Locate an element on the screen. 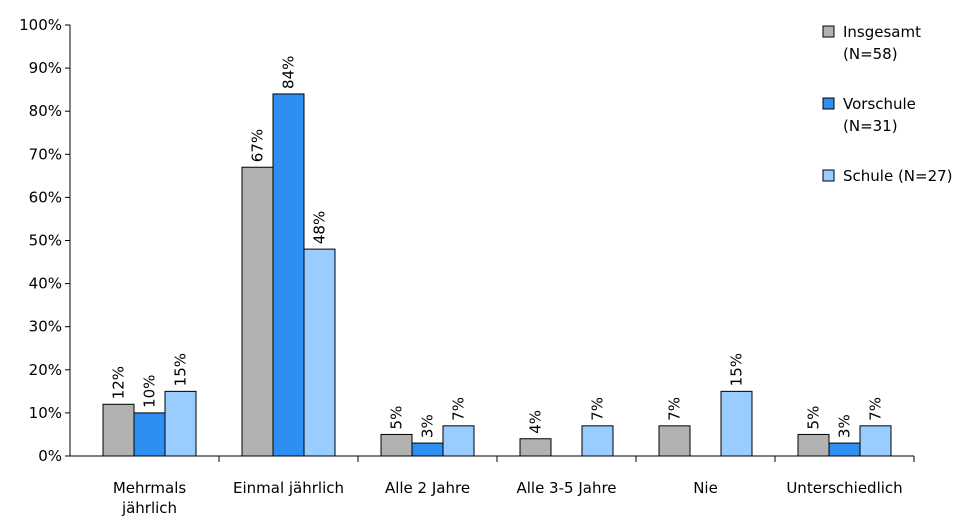 The height and width of the screenshot is (527, 976). x-tick-label: Unterschiedlich is located at coordinates (844, 488).